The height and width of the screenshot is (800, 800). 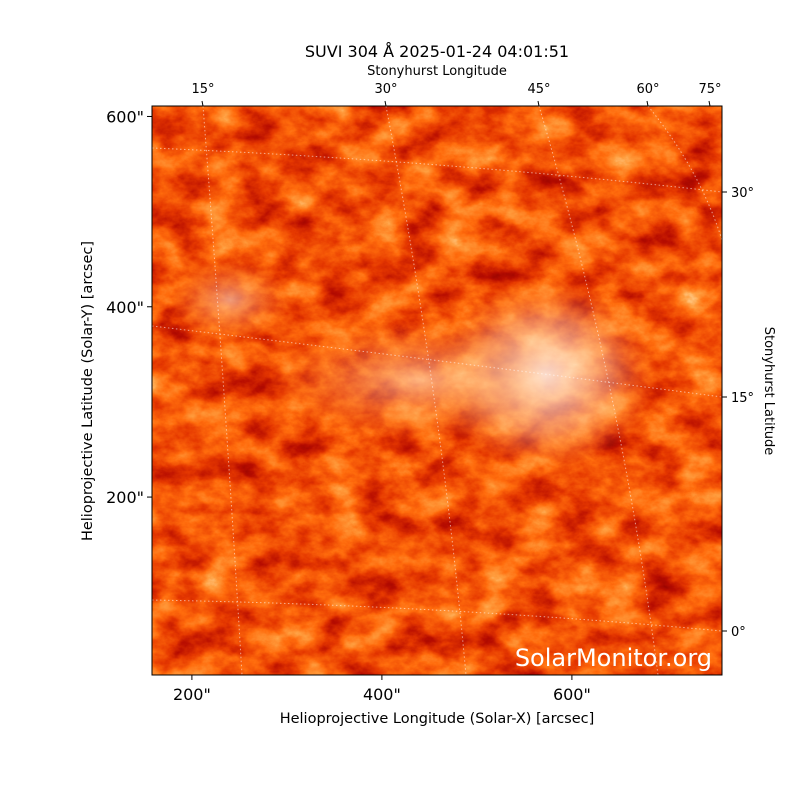 What do you see at coordinates (709, 89) in the screenshot?
I see `top-tick-label: 75°` at bounding box center [709, 89].